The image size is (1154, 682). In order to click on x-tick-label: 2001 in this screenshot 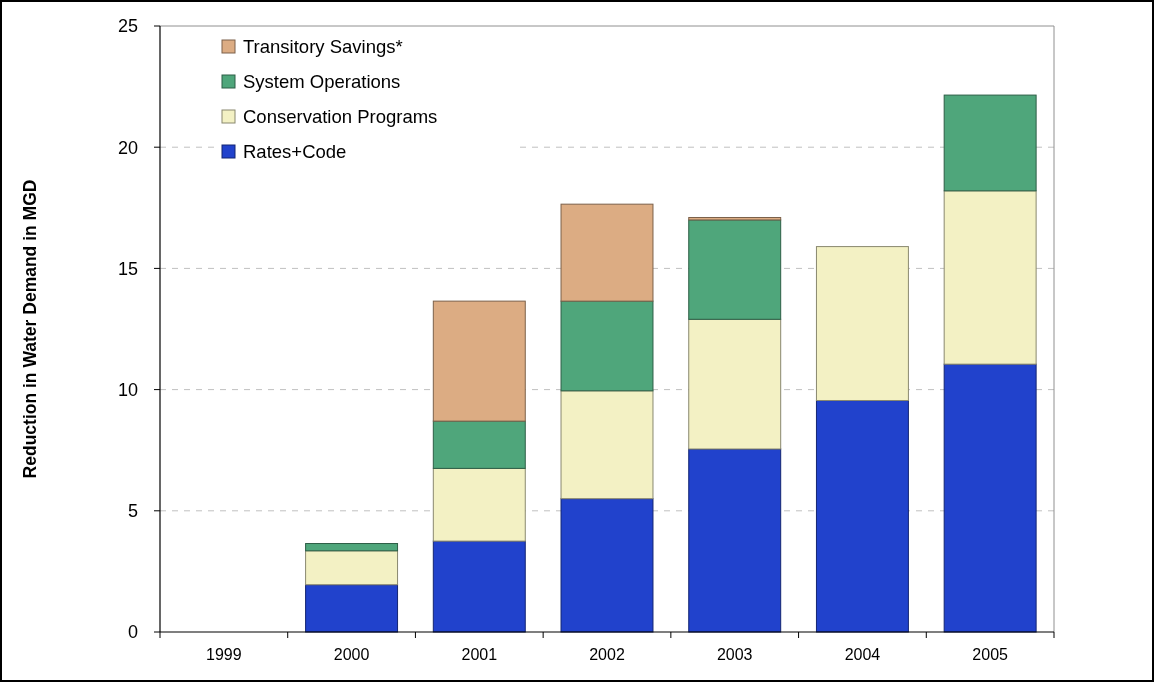, I will do `click(479, 654)`.